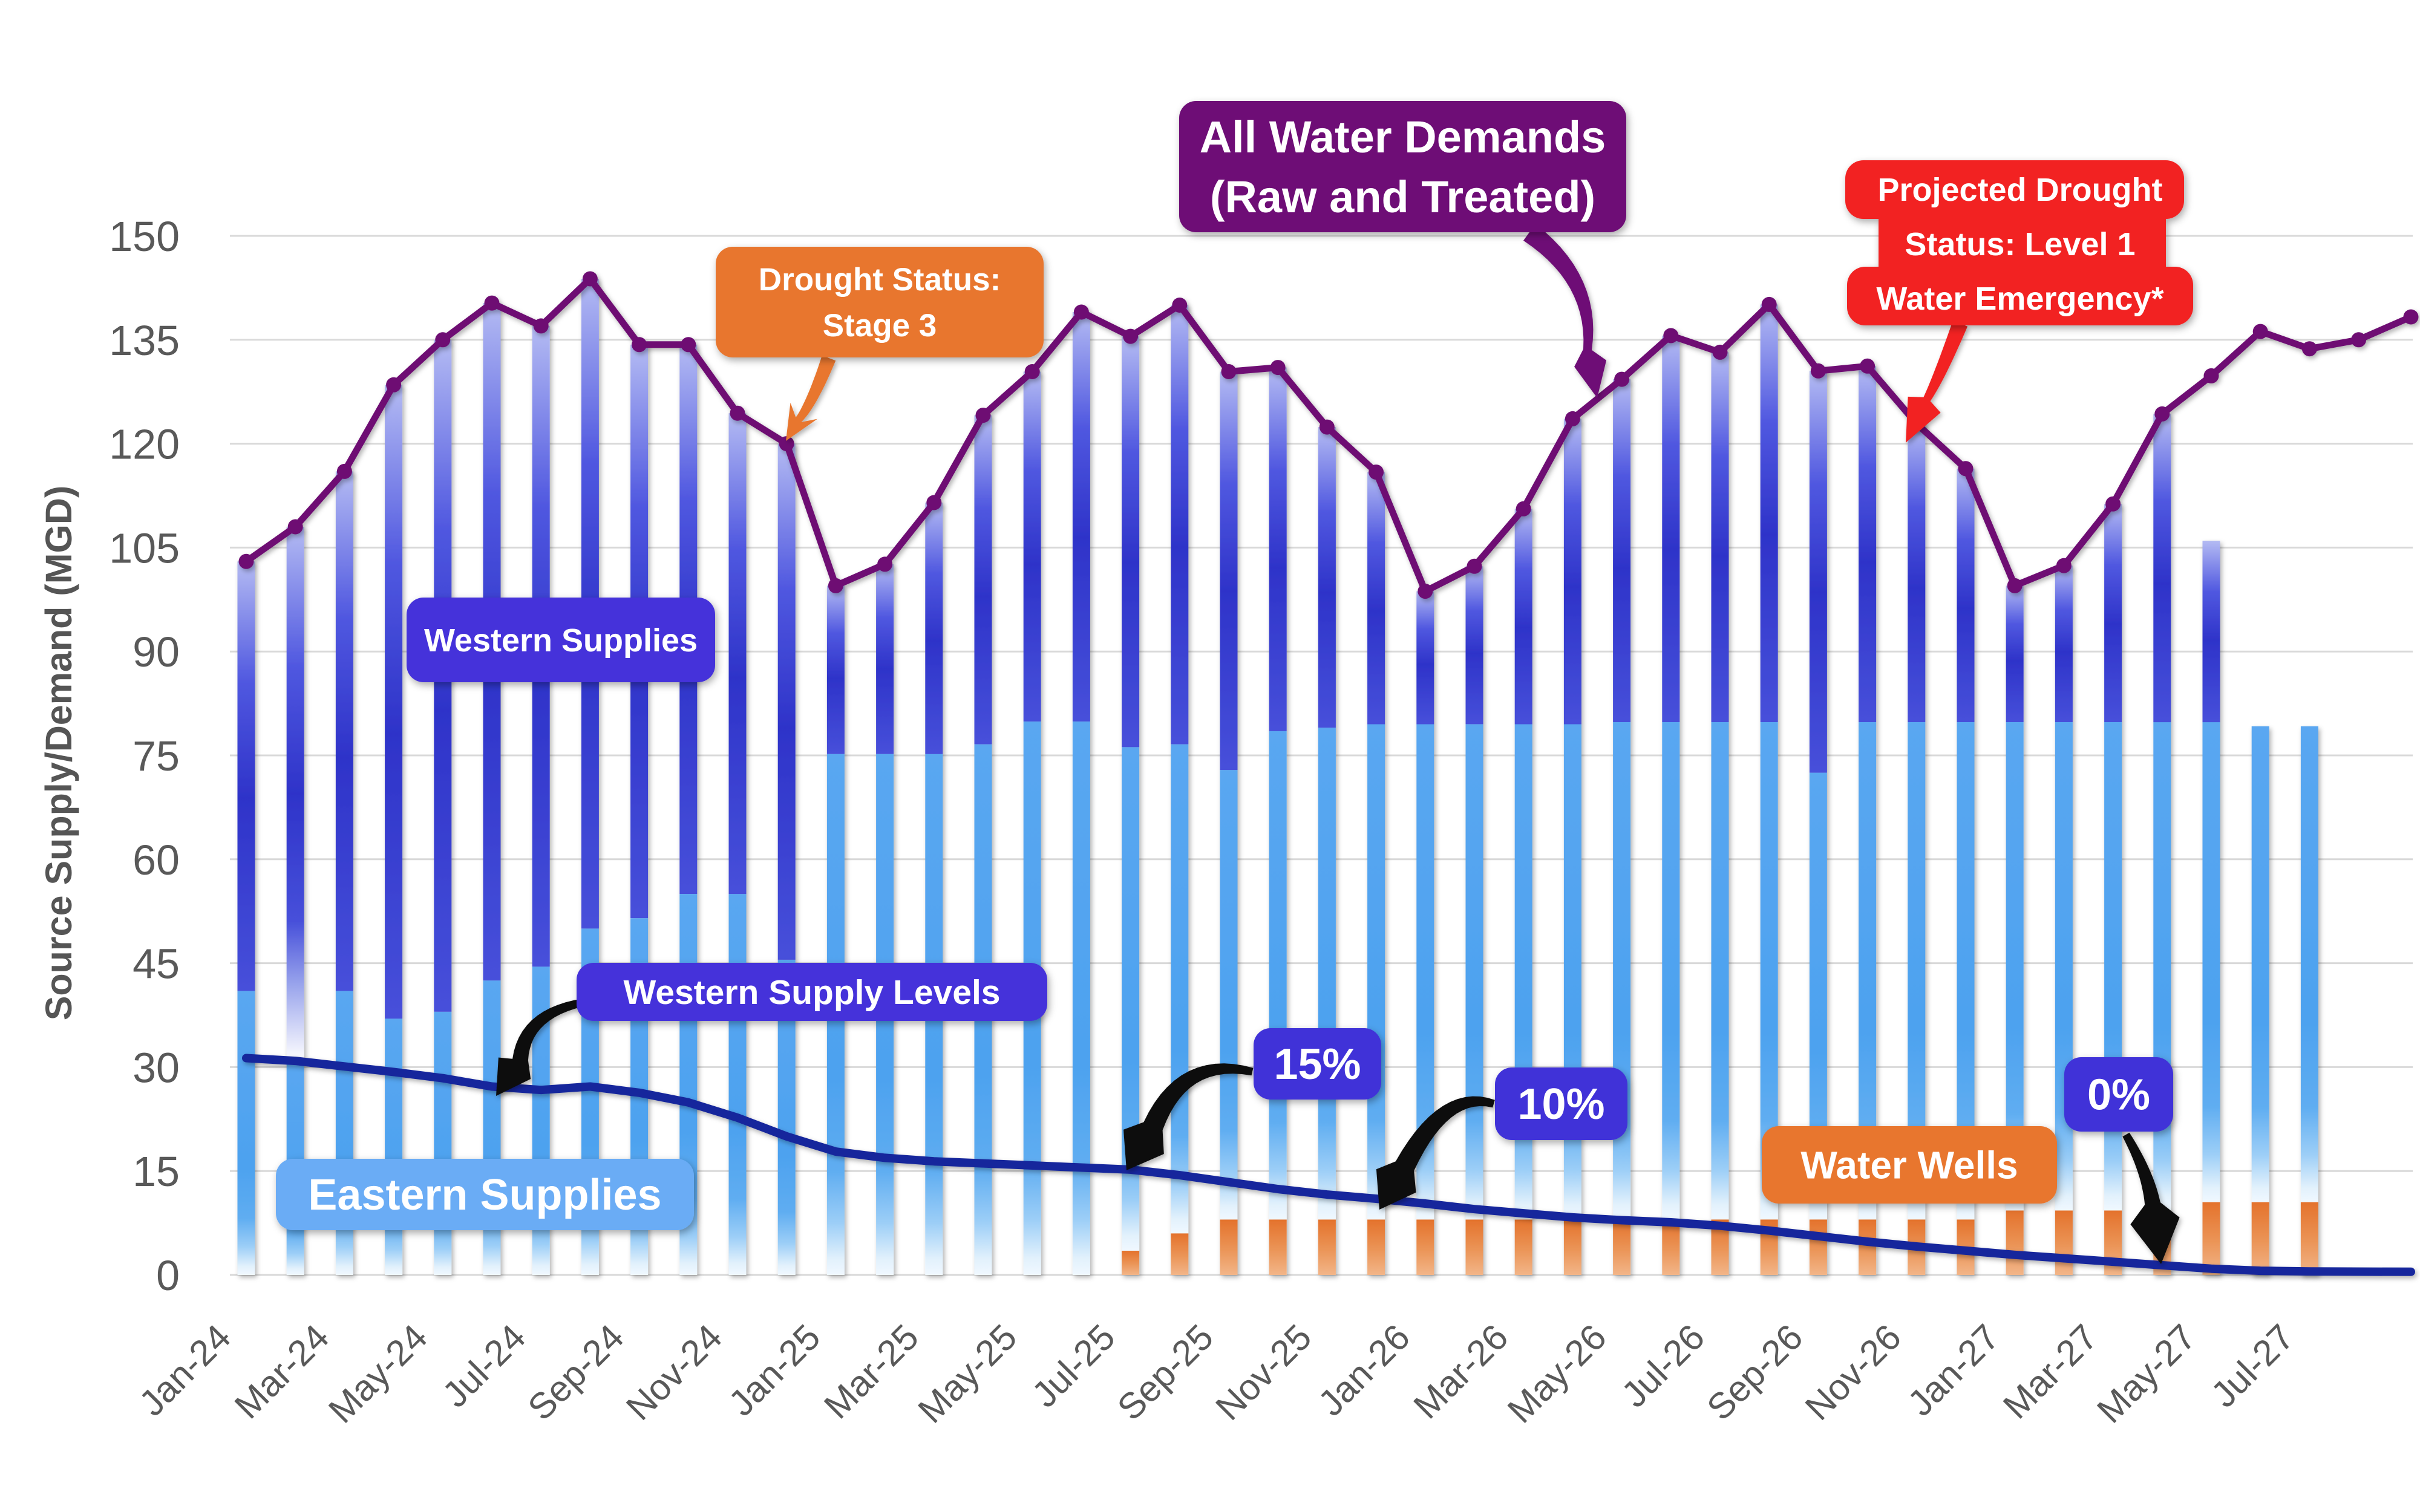  Describe the element at coordinates (144, 236) in the screenshot. I see `svg-text: 150` at that location.